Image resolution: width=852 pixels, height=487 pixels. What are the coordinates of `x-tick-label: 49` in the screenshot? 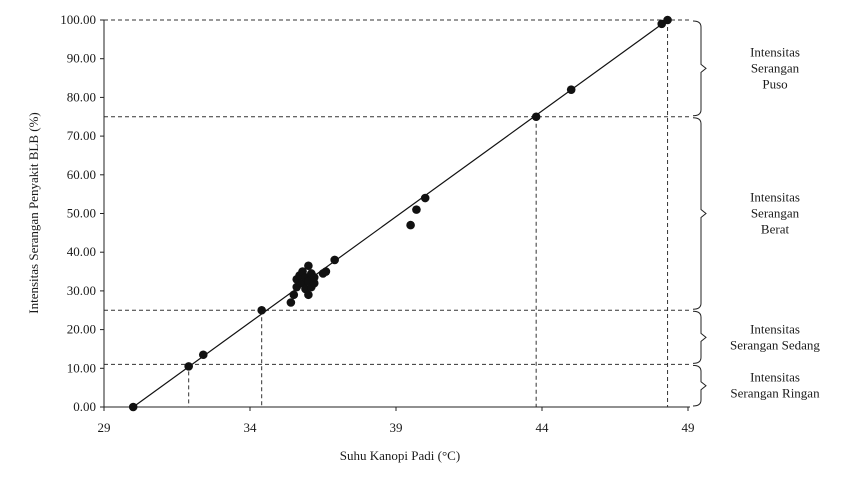 It's located at (688, 427).